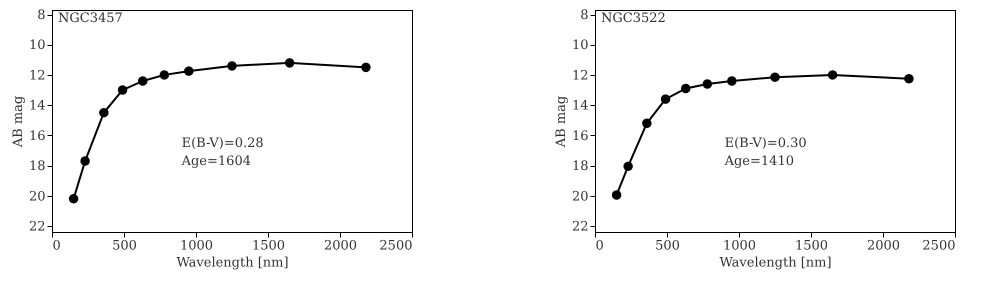  Describe the element at coordinates (633, 18) in the screenshot. I see `chart-title: NGC3522` at that location.